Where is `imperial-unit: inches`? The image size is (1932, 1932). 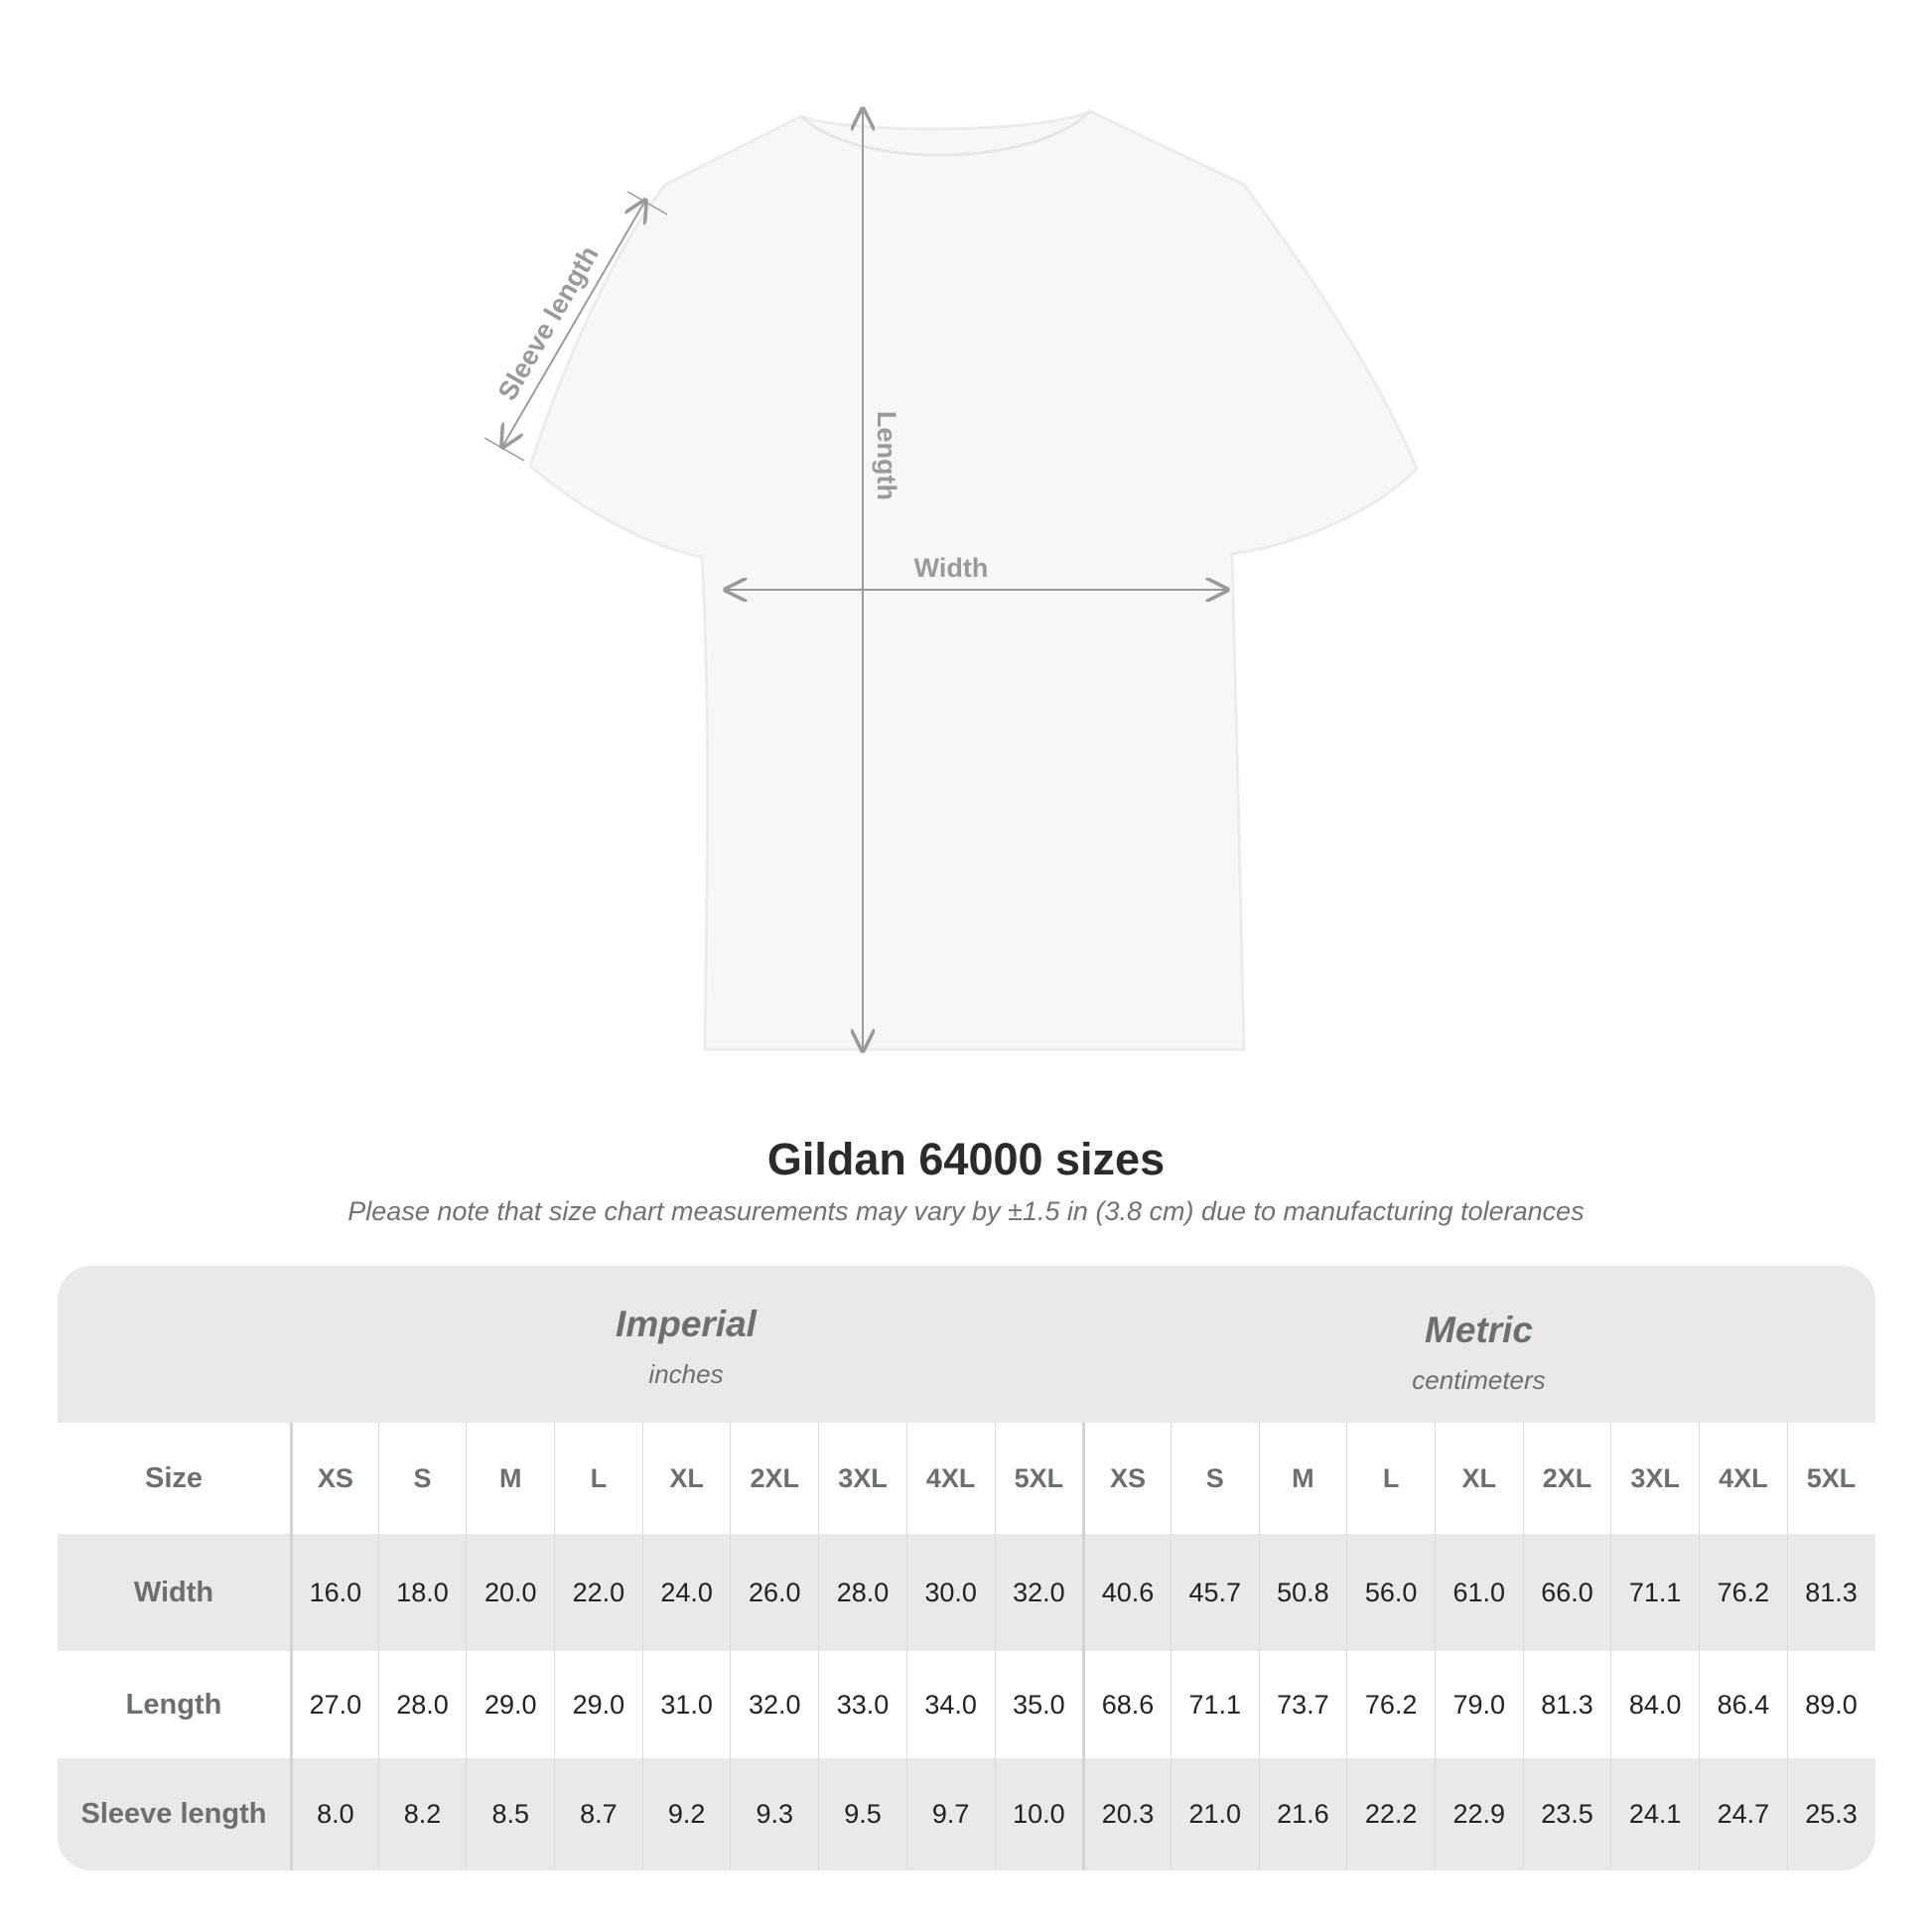 imperial-unit: inches is located at coordinates (686, 1374).